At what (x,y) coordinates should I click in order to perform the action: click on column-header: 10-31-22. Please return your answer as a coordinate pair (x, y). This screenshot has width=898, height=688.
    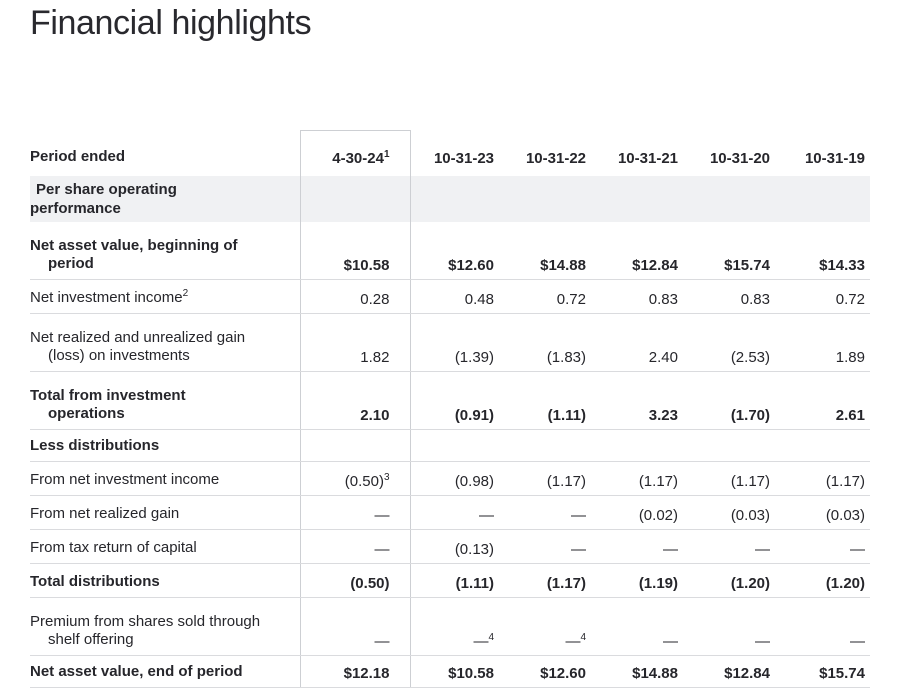
    Looking at the image, I should click on (555, 158).